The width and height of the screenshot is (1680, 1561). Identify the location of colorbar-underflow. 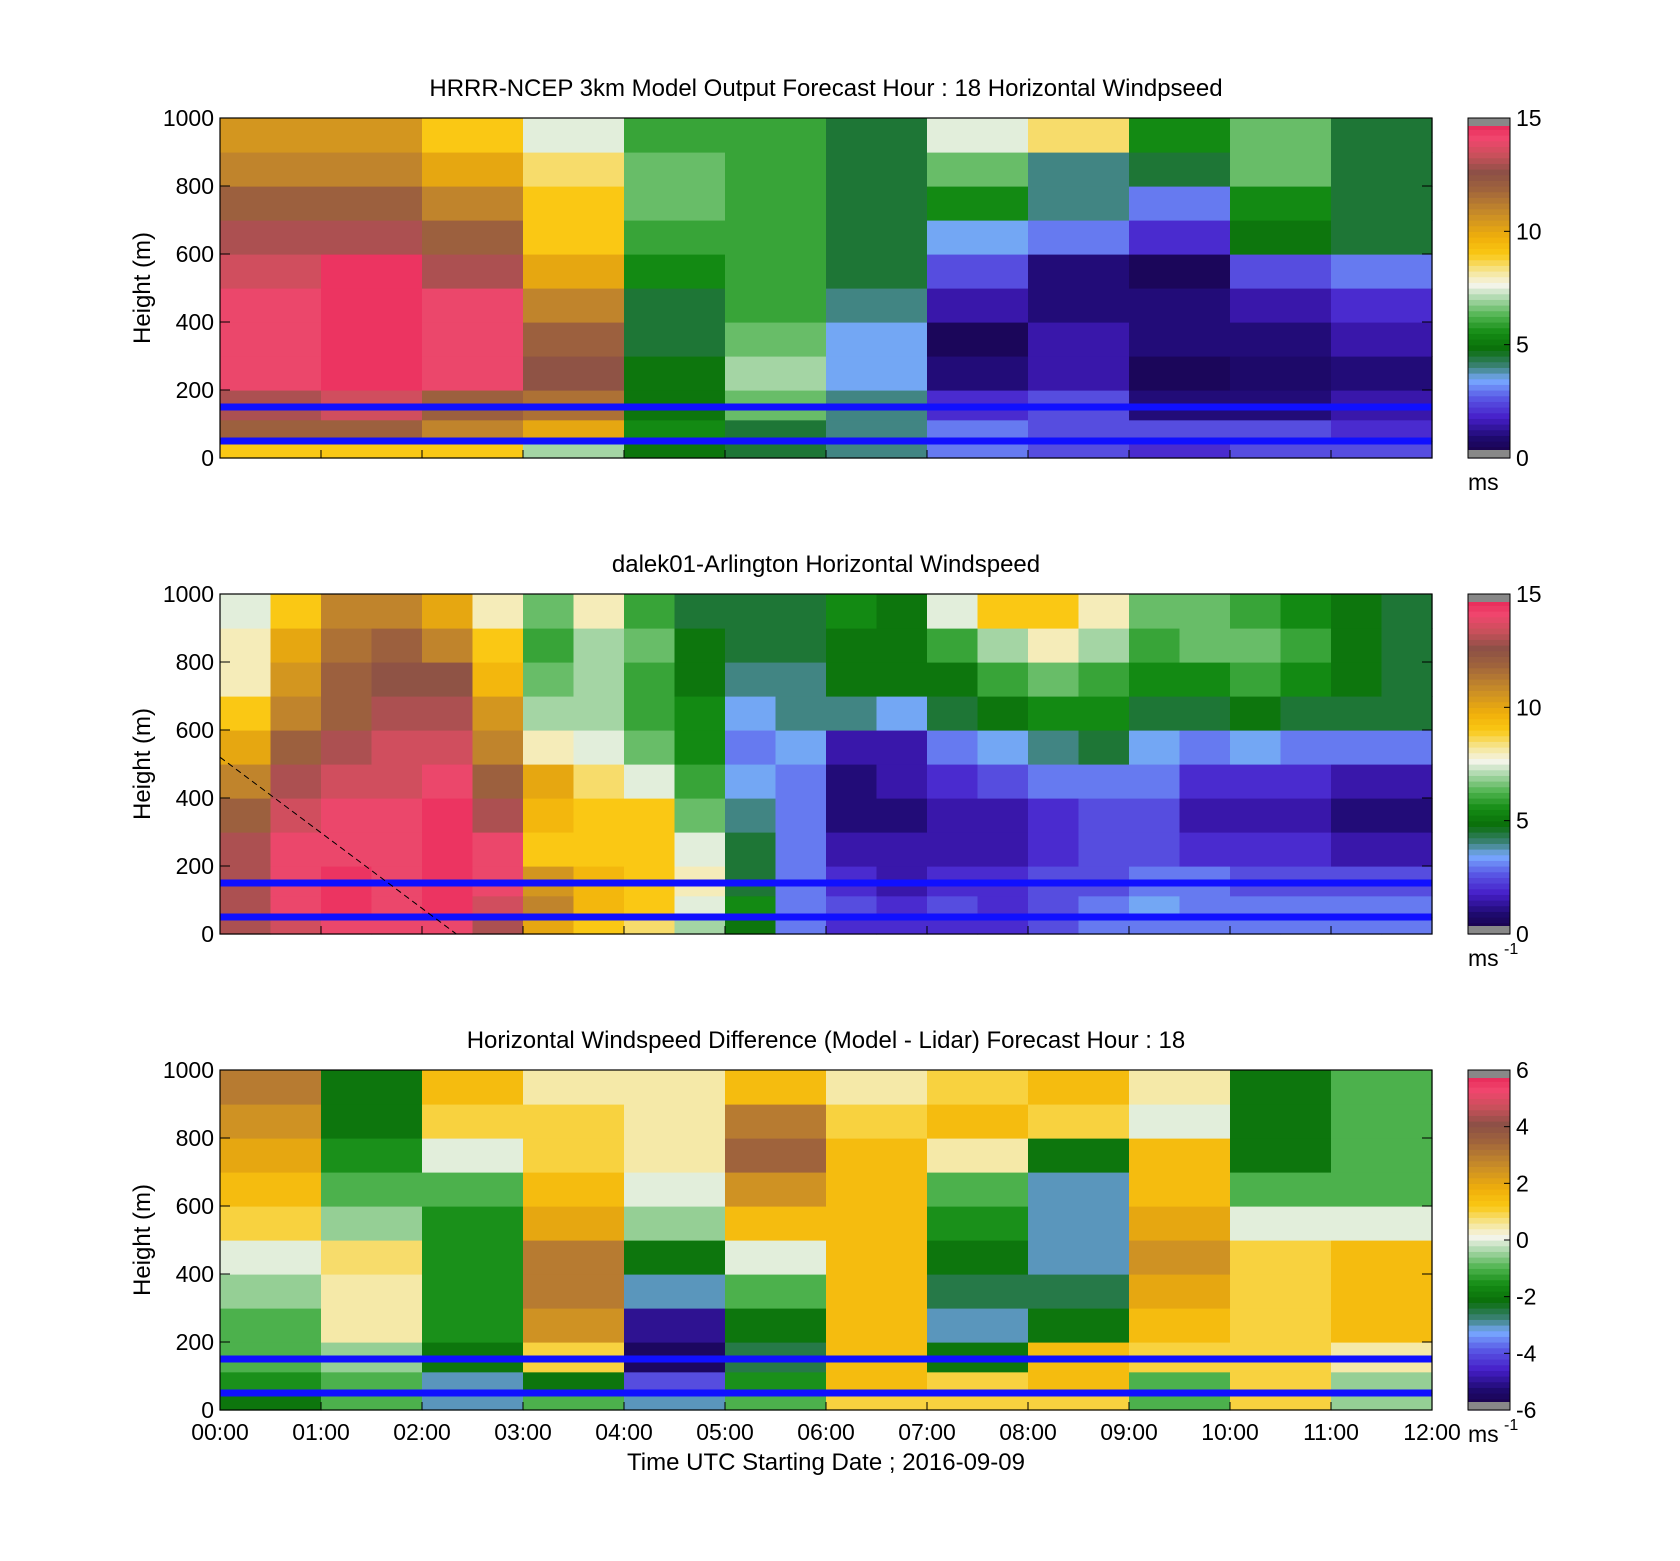
(1489, 930).